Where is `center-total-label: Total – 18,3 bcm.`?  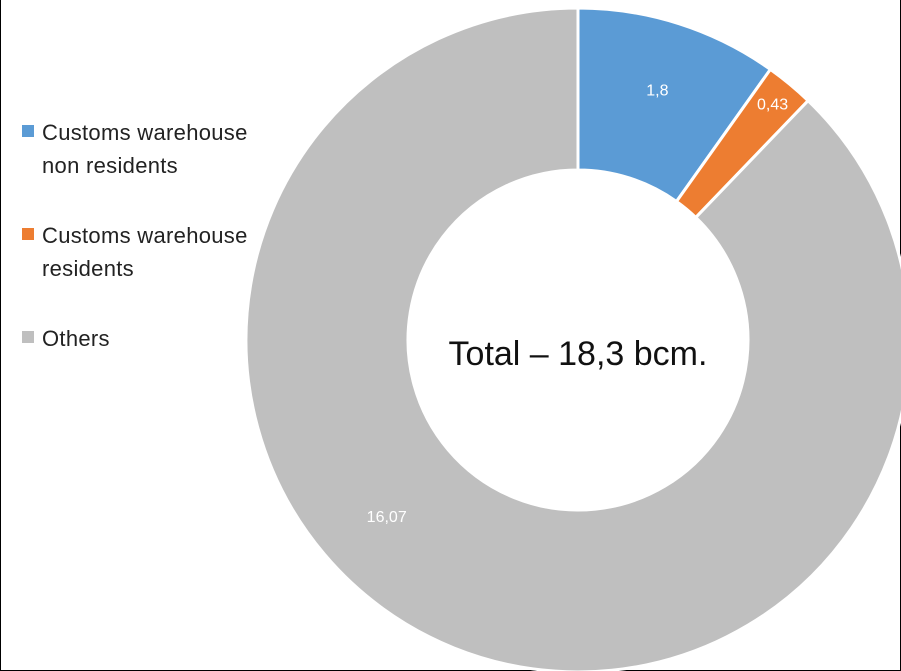
center-total-label: Total – 18,3 bcm. is located at coordinates (578, 354).